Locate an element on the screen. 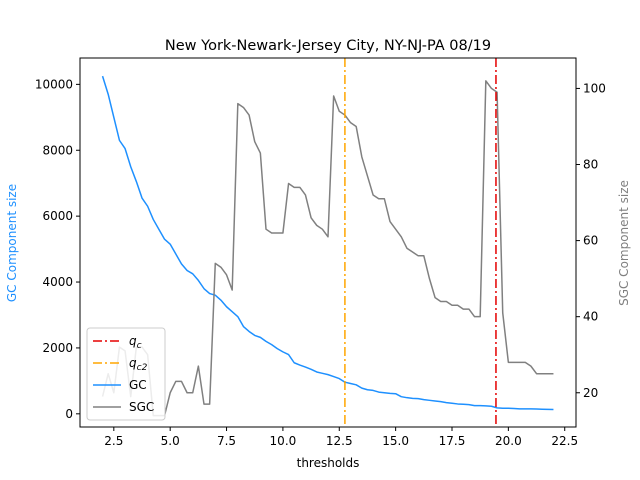 Image resolution: width=640 pixels, height=480 pixels. y-axis-left-label: GC Component size is located at coordinates (12, 243).